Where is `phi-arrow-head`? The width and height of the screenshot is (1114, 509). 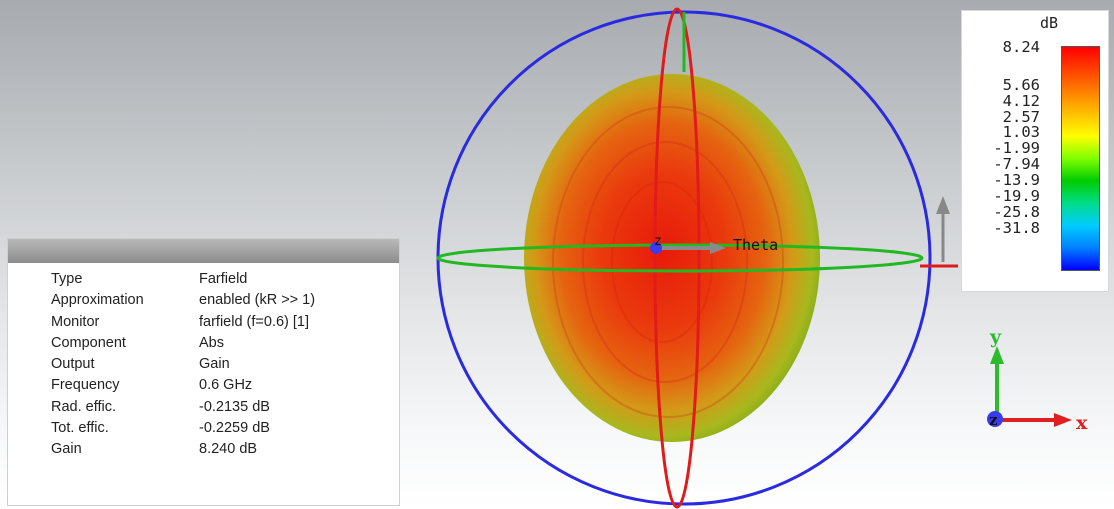
phi-arrow-head is located at coordinates (943, 205).